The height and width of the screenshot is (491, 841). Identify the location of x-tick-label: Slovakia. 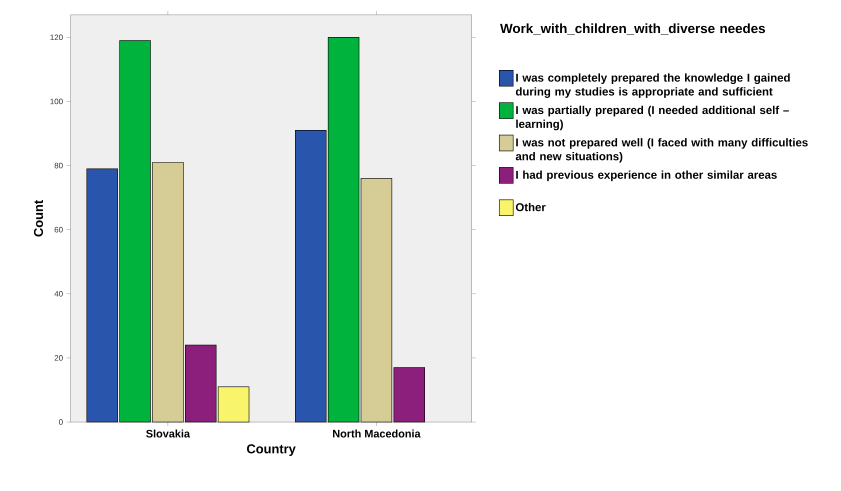
(168, 434).